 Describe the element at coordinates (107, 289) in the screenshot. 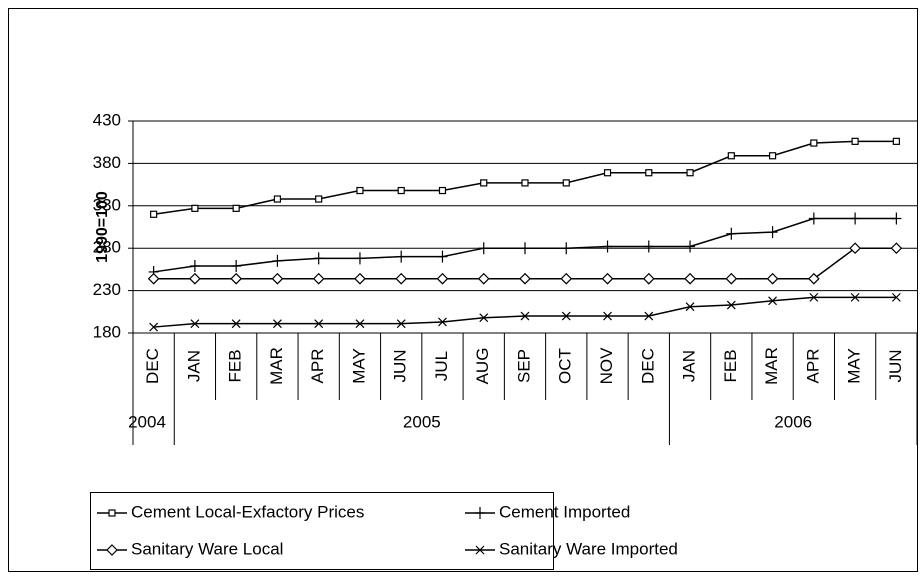

I see `y-tick-label: 230` at that location.